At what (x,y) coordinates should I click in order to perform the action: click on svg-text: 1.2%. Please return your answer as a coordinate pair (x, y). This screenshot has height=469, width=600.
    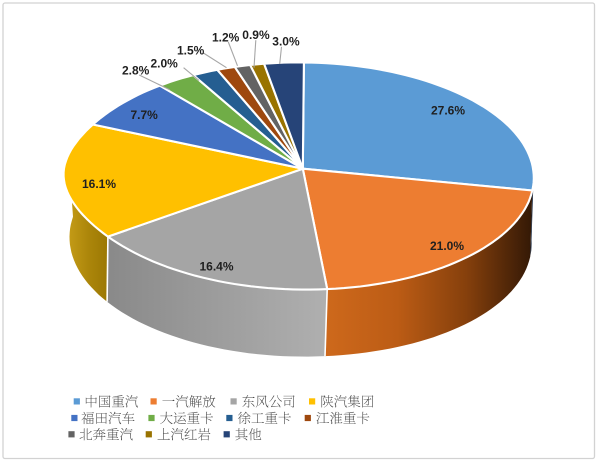
    Looking at the image, I should click on (226, 37).